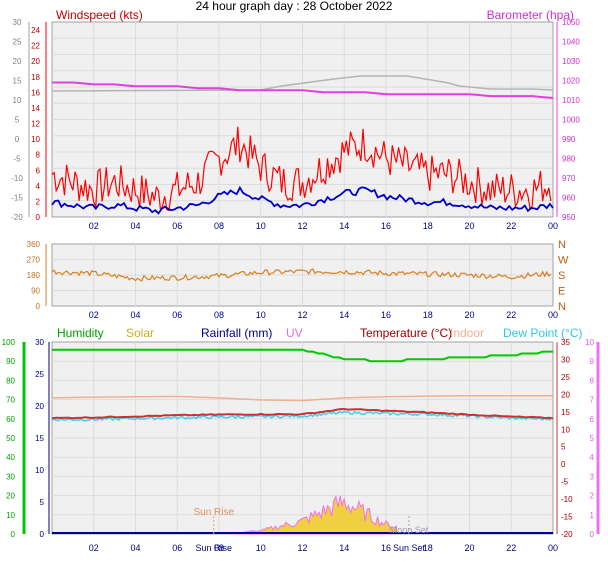 This screenshot has width=608, height=566. Describe the element at coordinates (569, 139) in the screenshot. I see `barometer-tick-label: 990` at that location.